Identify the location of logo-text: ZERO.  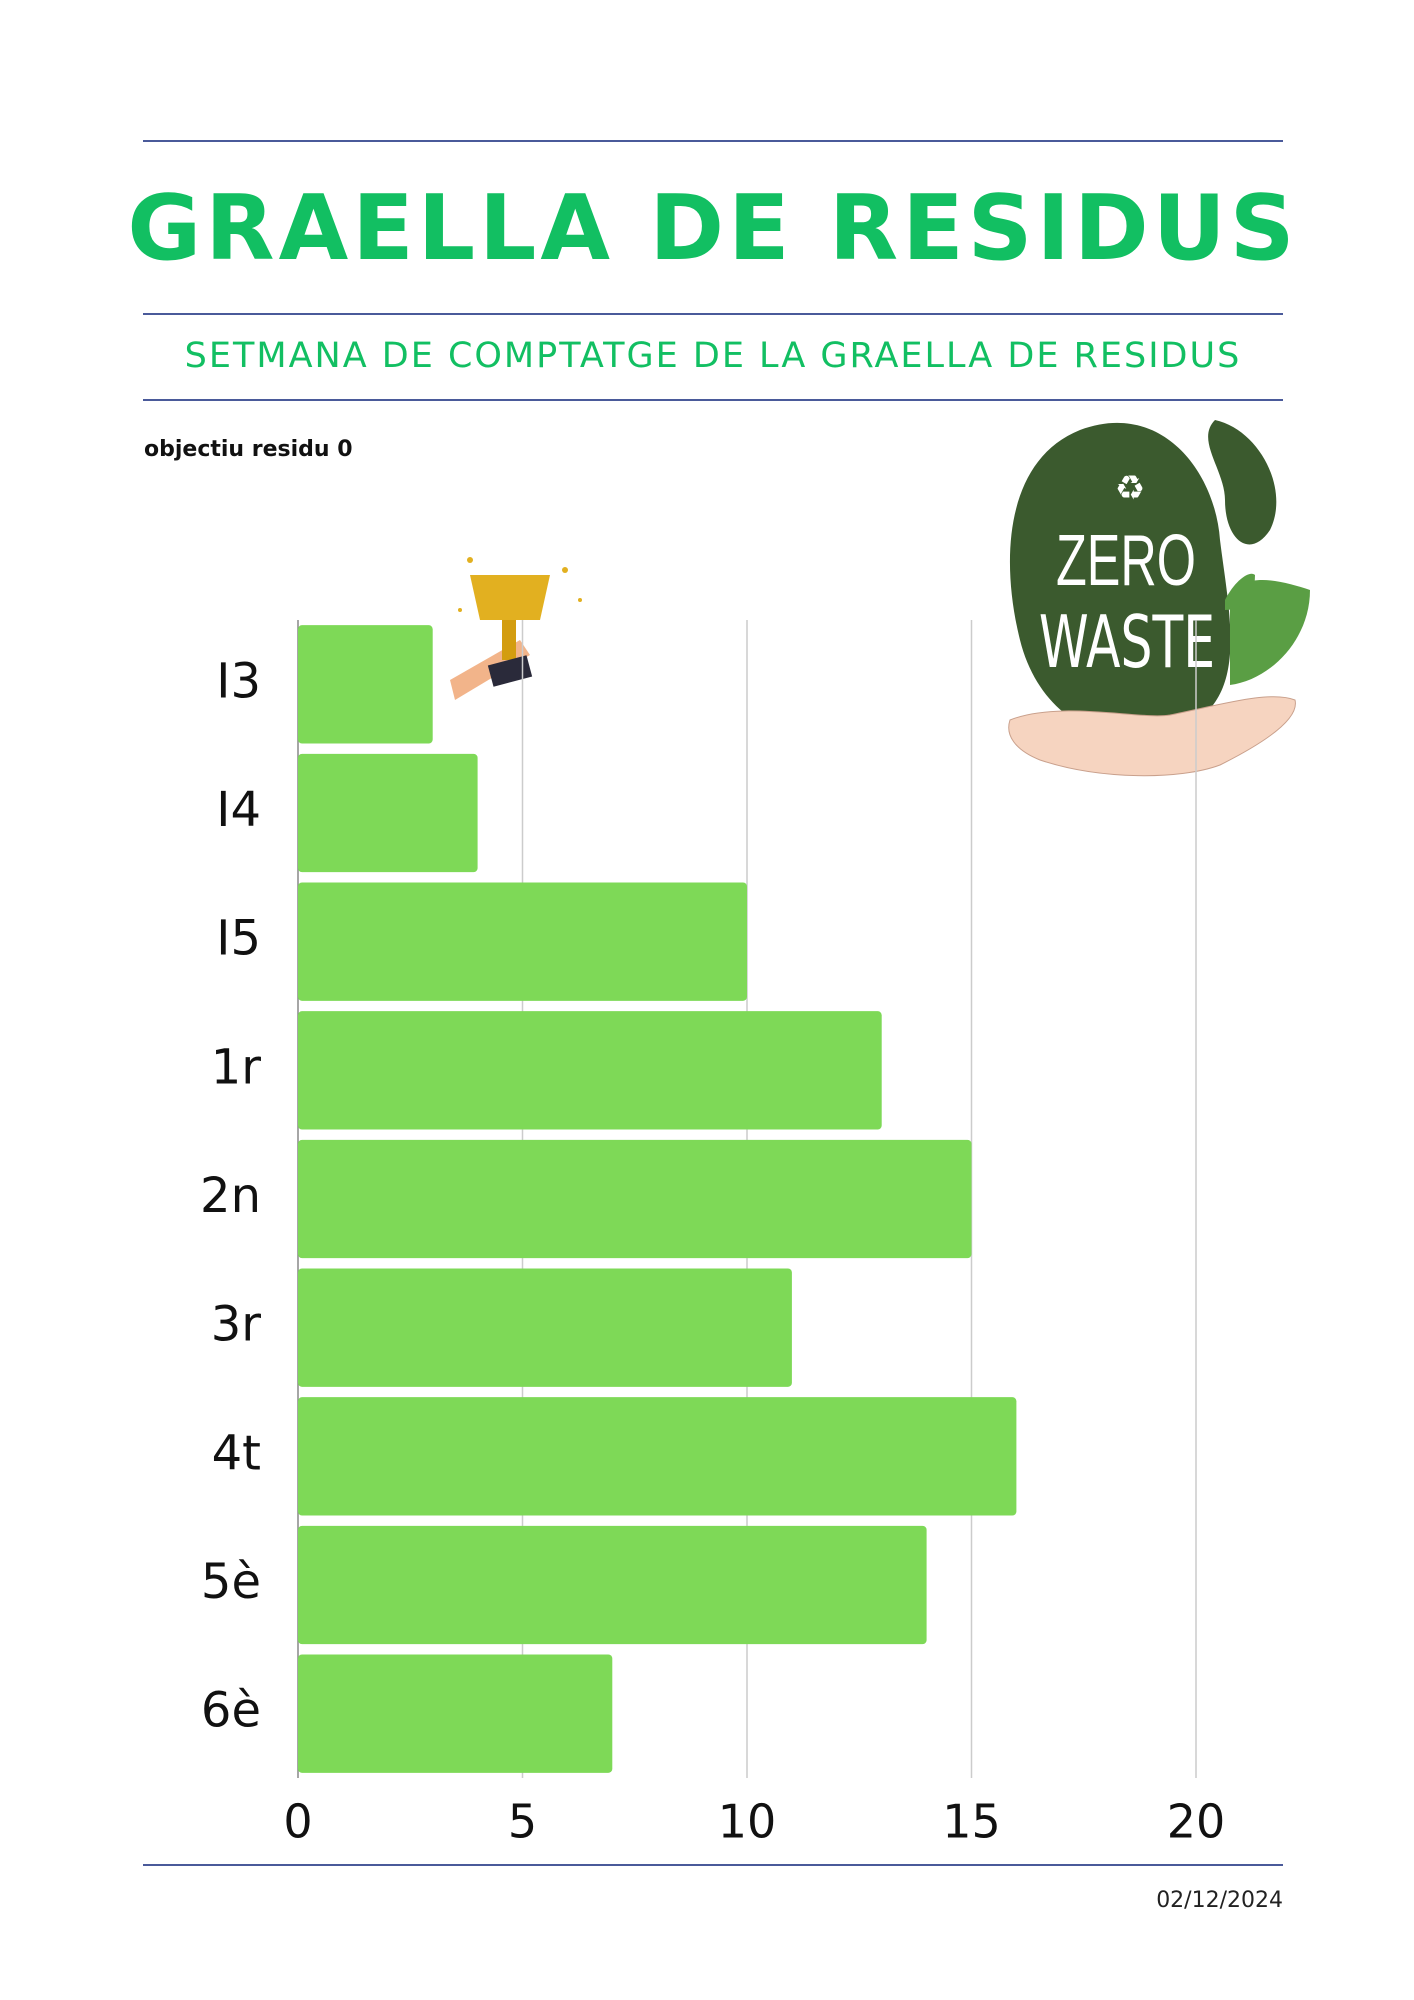
(1126, 561).